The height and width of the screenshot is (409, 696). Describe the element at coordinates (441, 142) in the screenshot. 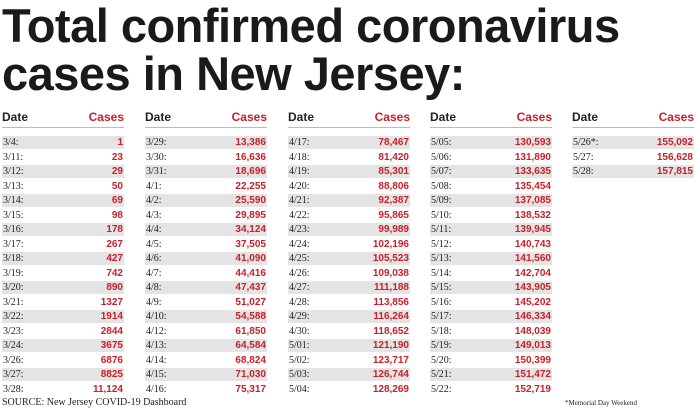

I see `date: 5/05:` at that location.